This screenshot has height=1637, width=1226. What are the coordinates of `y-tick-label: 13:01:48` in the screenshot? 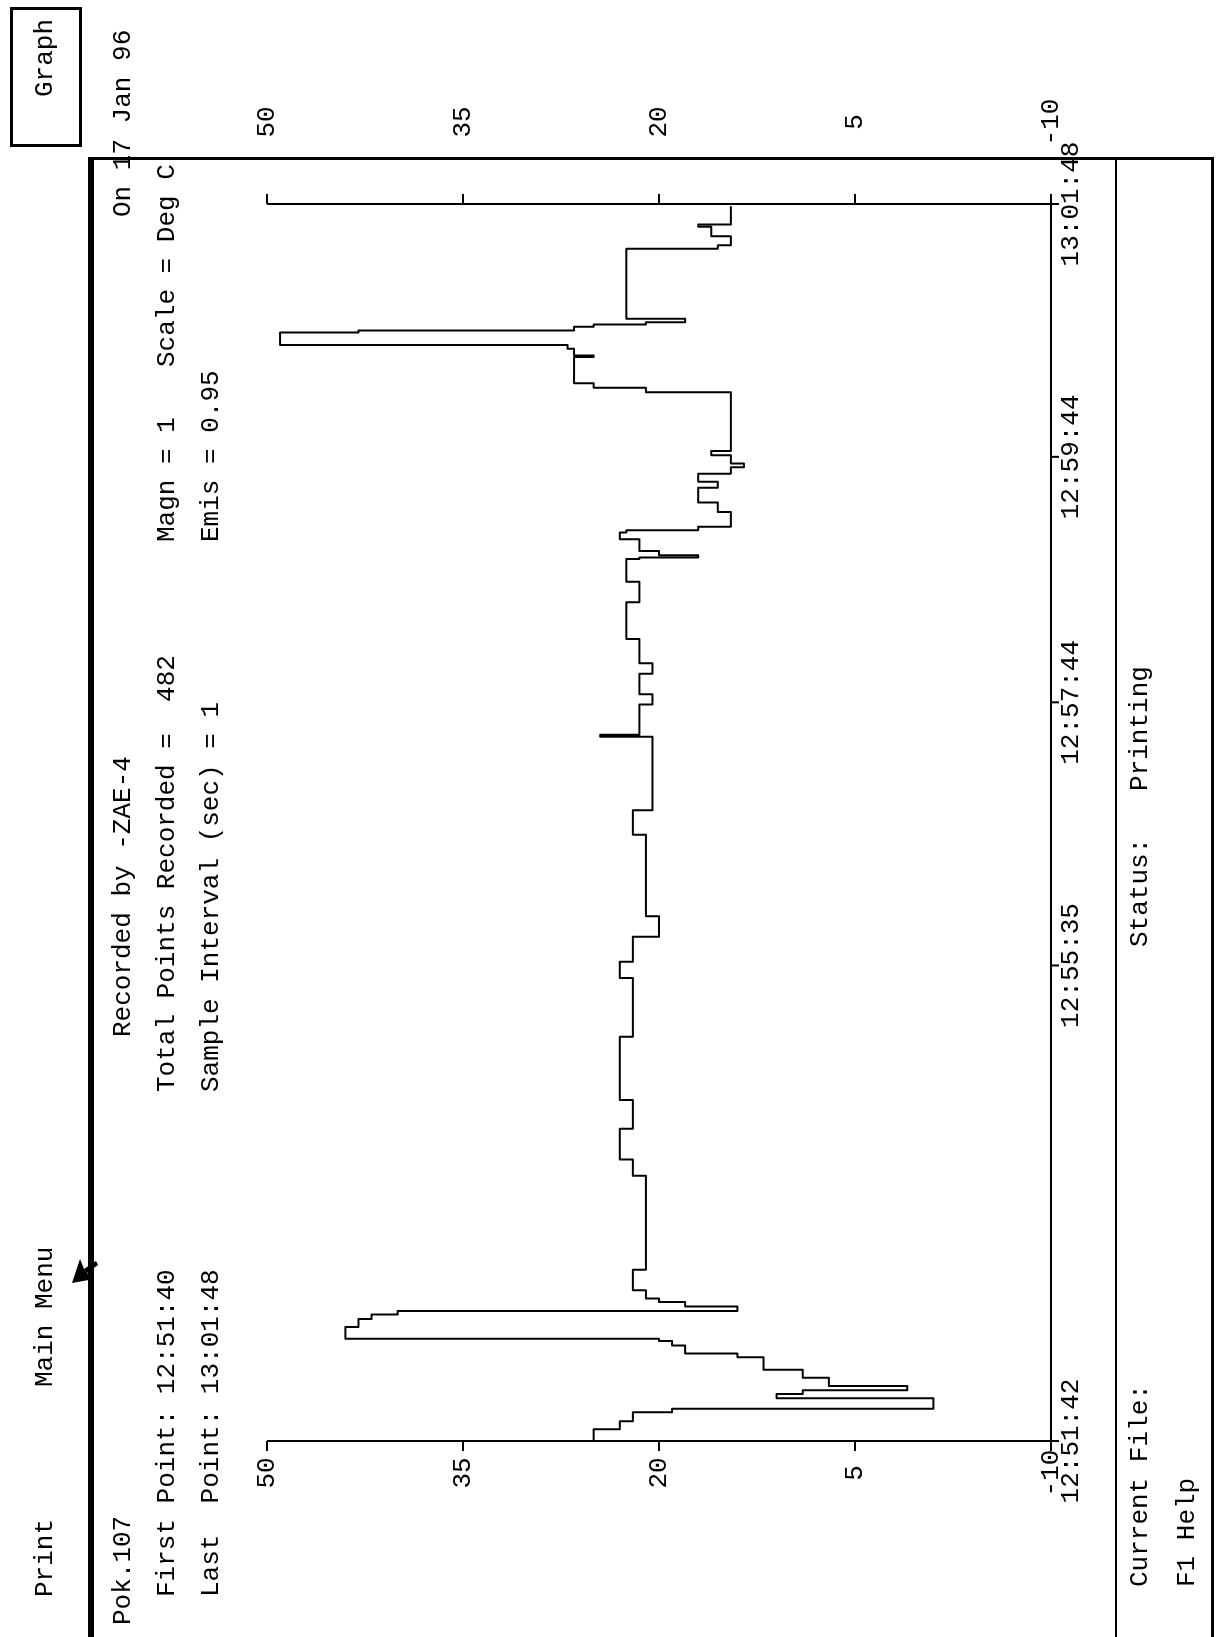 It's located at (1071, 204).